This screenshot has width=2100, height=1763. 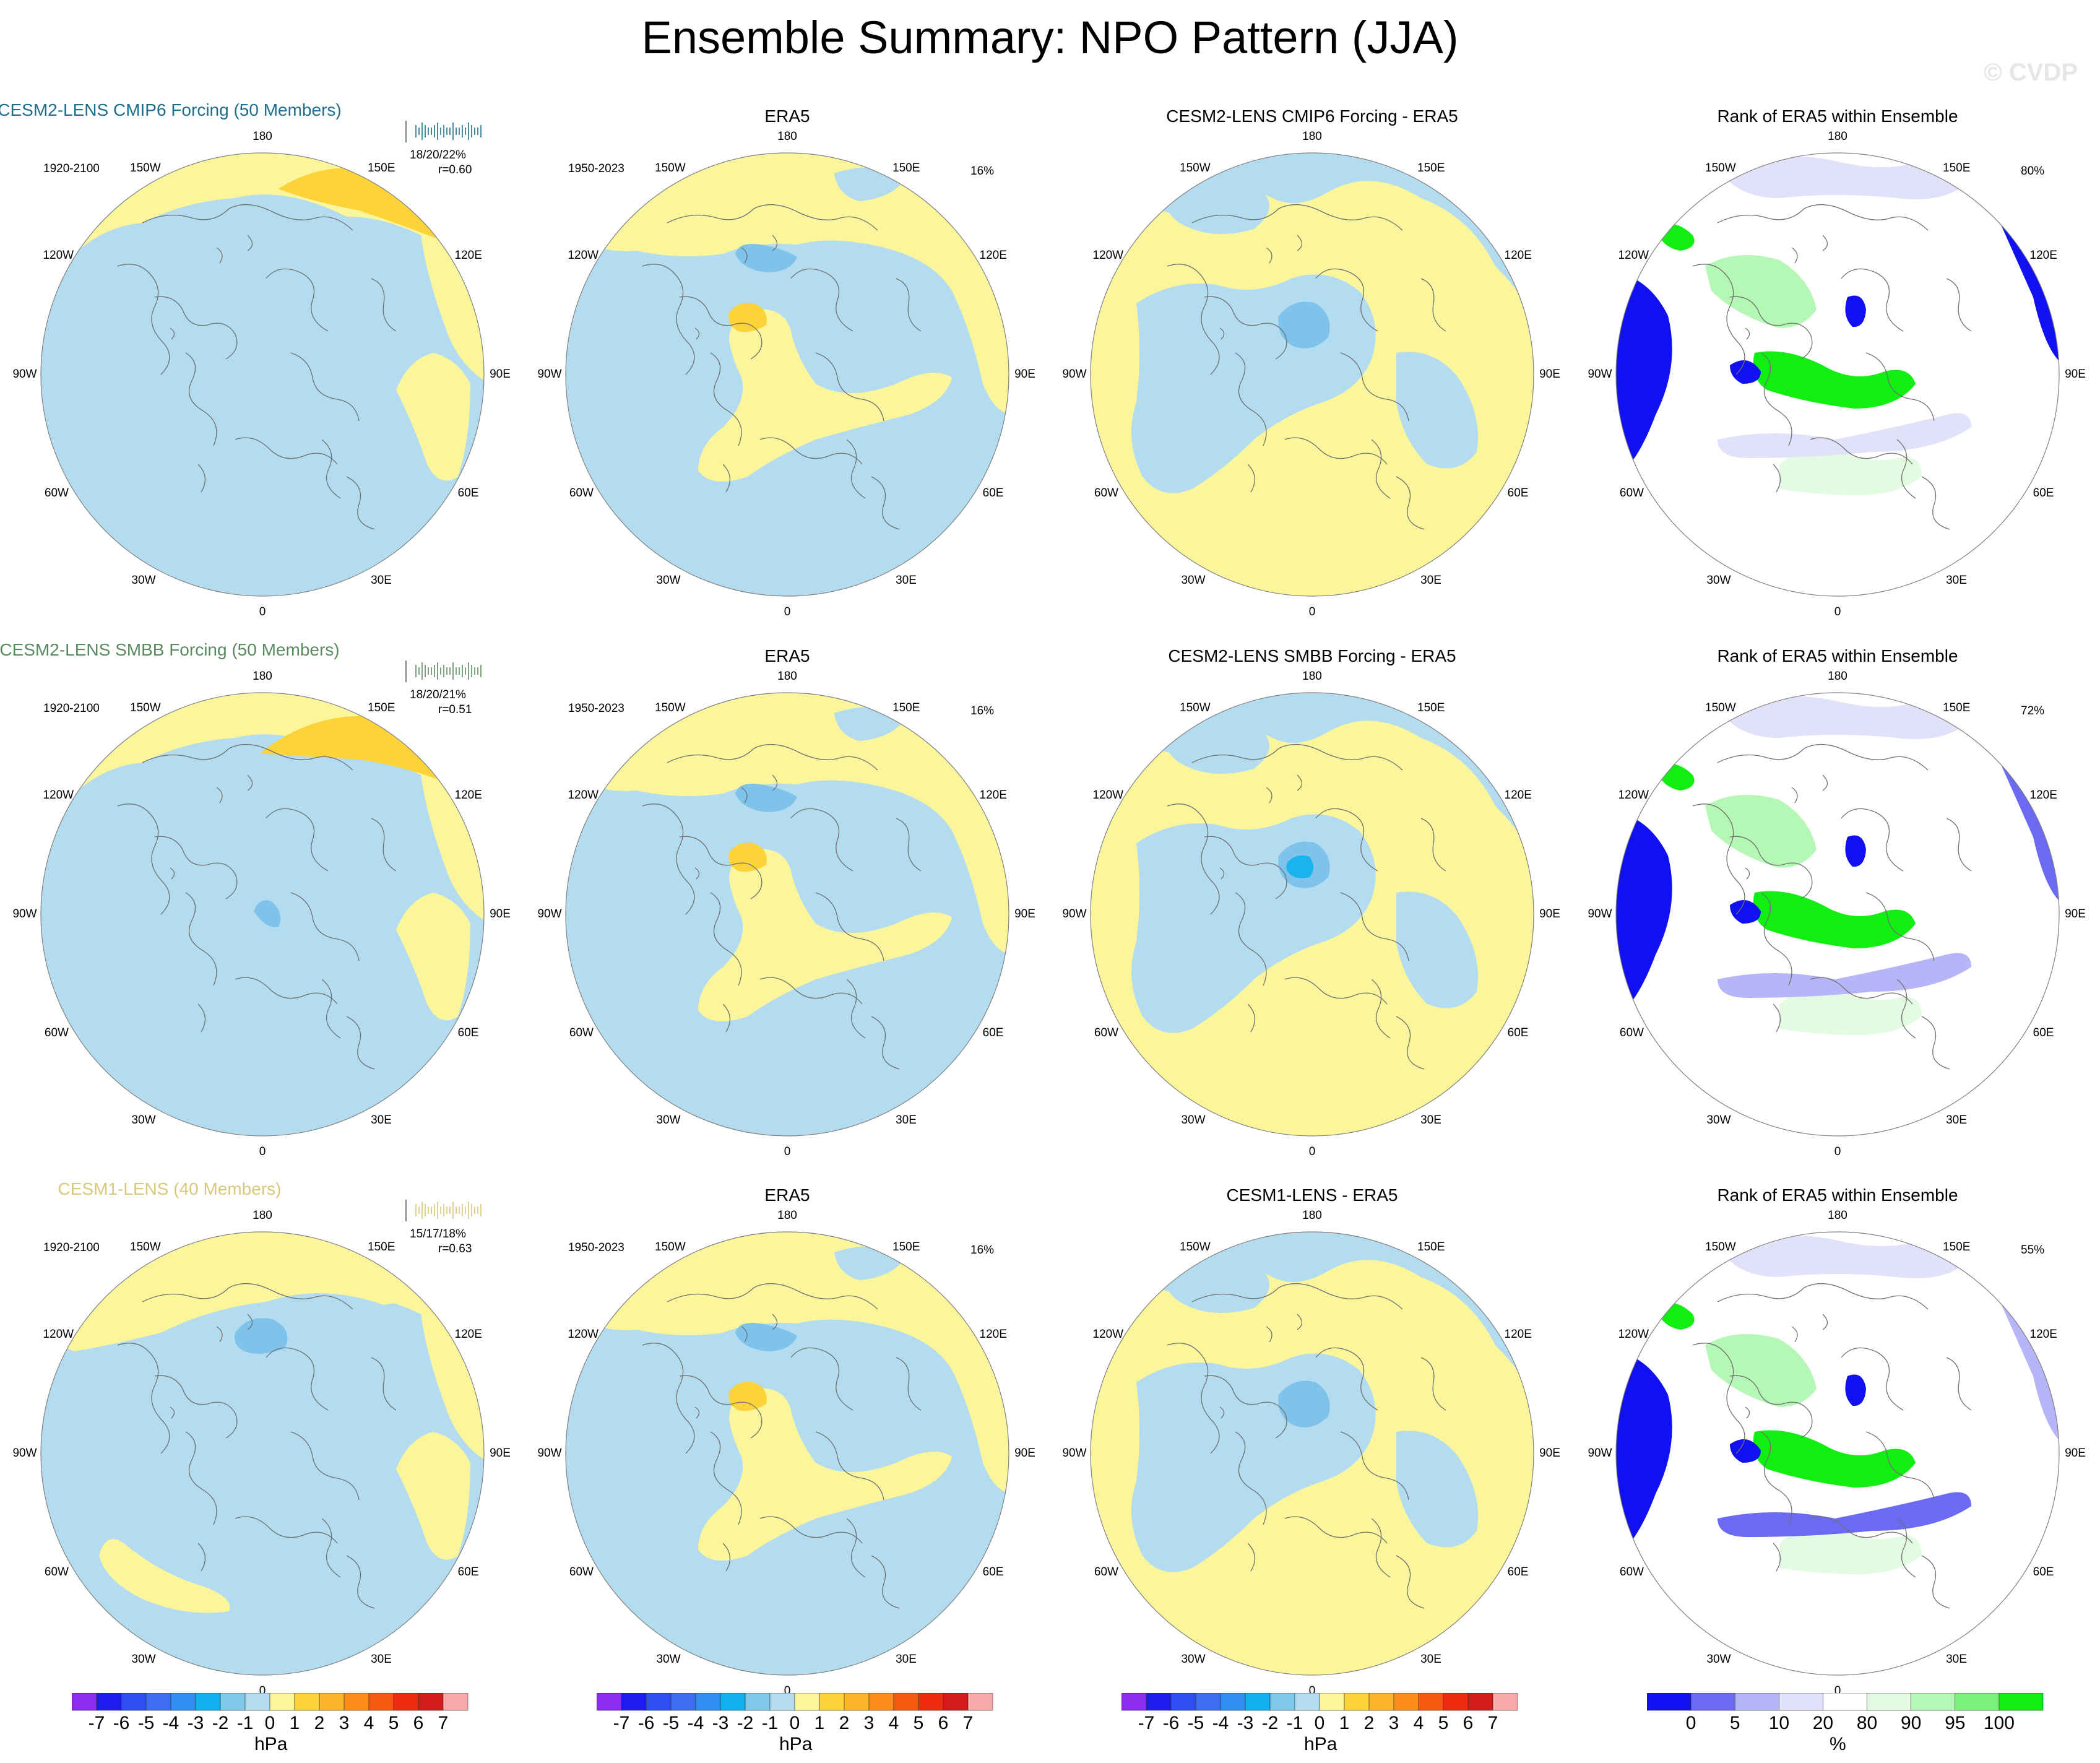 I want to click on colorbar-tick-label: 80, so click(x=1867, y=1723).